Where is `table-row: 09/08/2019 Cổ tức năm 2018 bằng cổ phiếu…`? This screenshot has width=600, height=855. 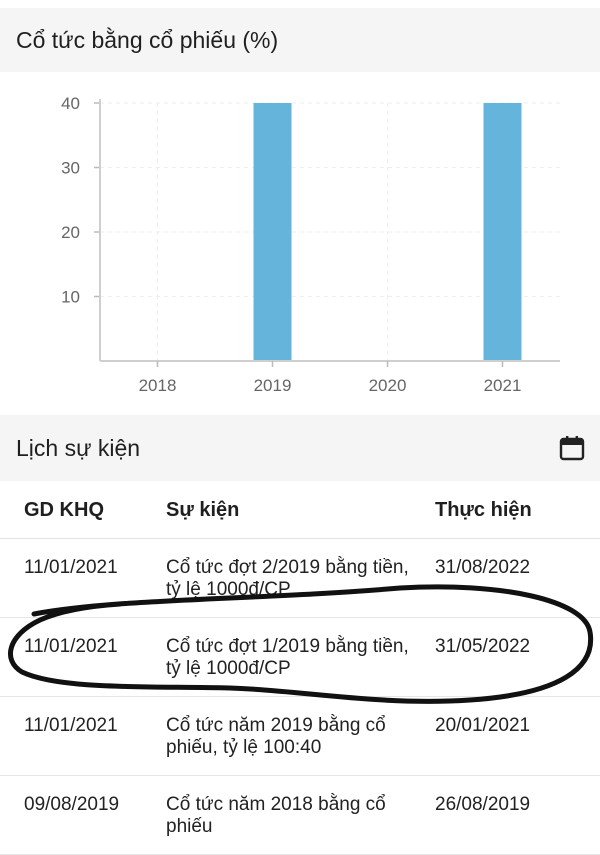 table-row: 09/08/2019 Cổ tức năm 2018 bằng cổ phiếu… is located at coordinates (300, 815).